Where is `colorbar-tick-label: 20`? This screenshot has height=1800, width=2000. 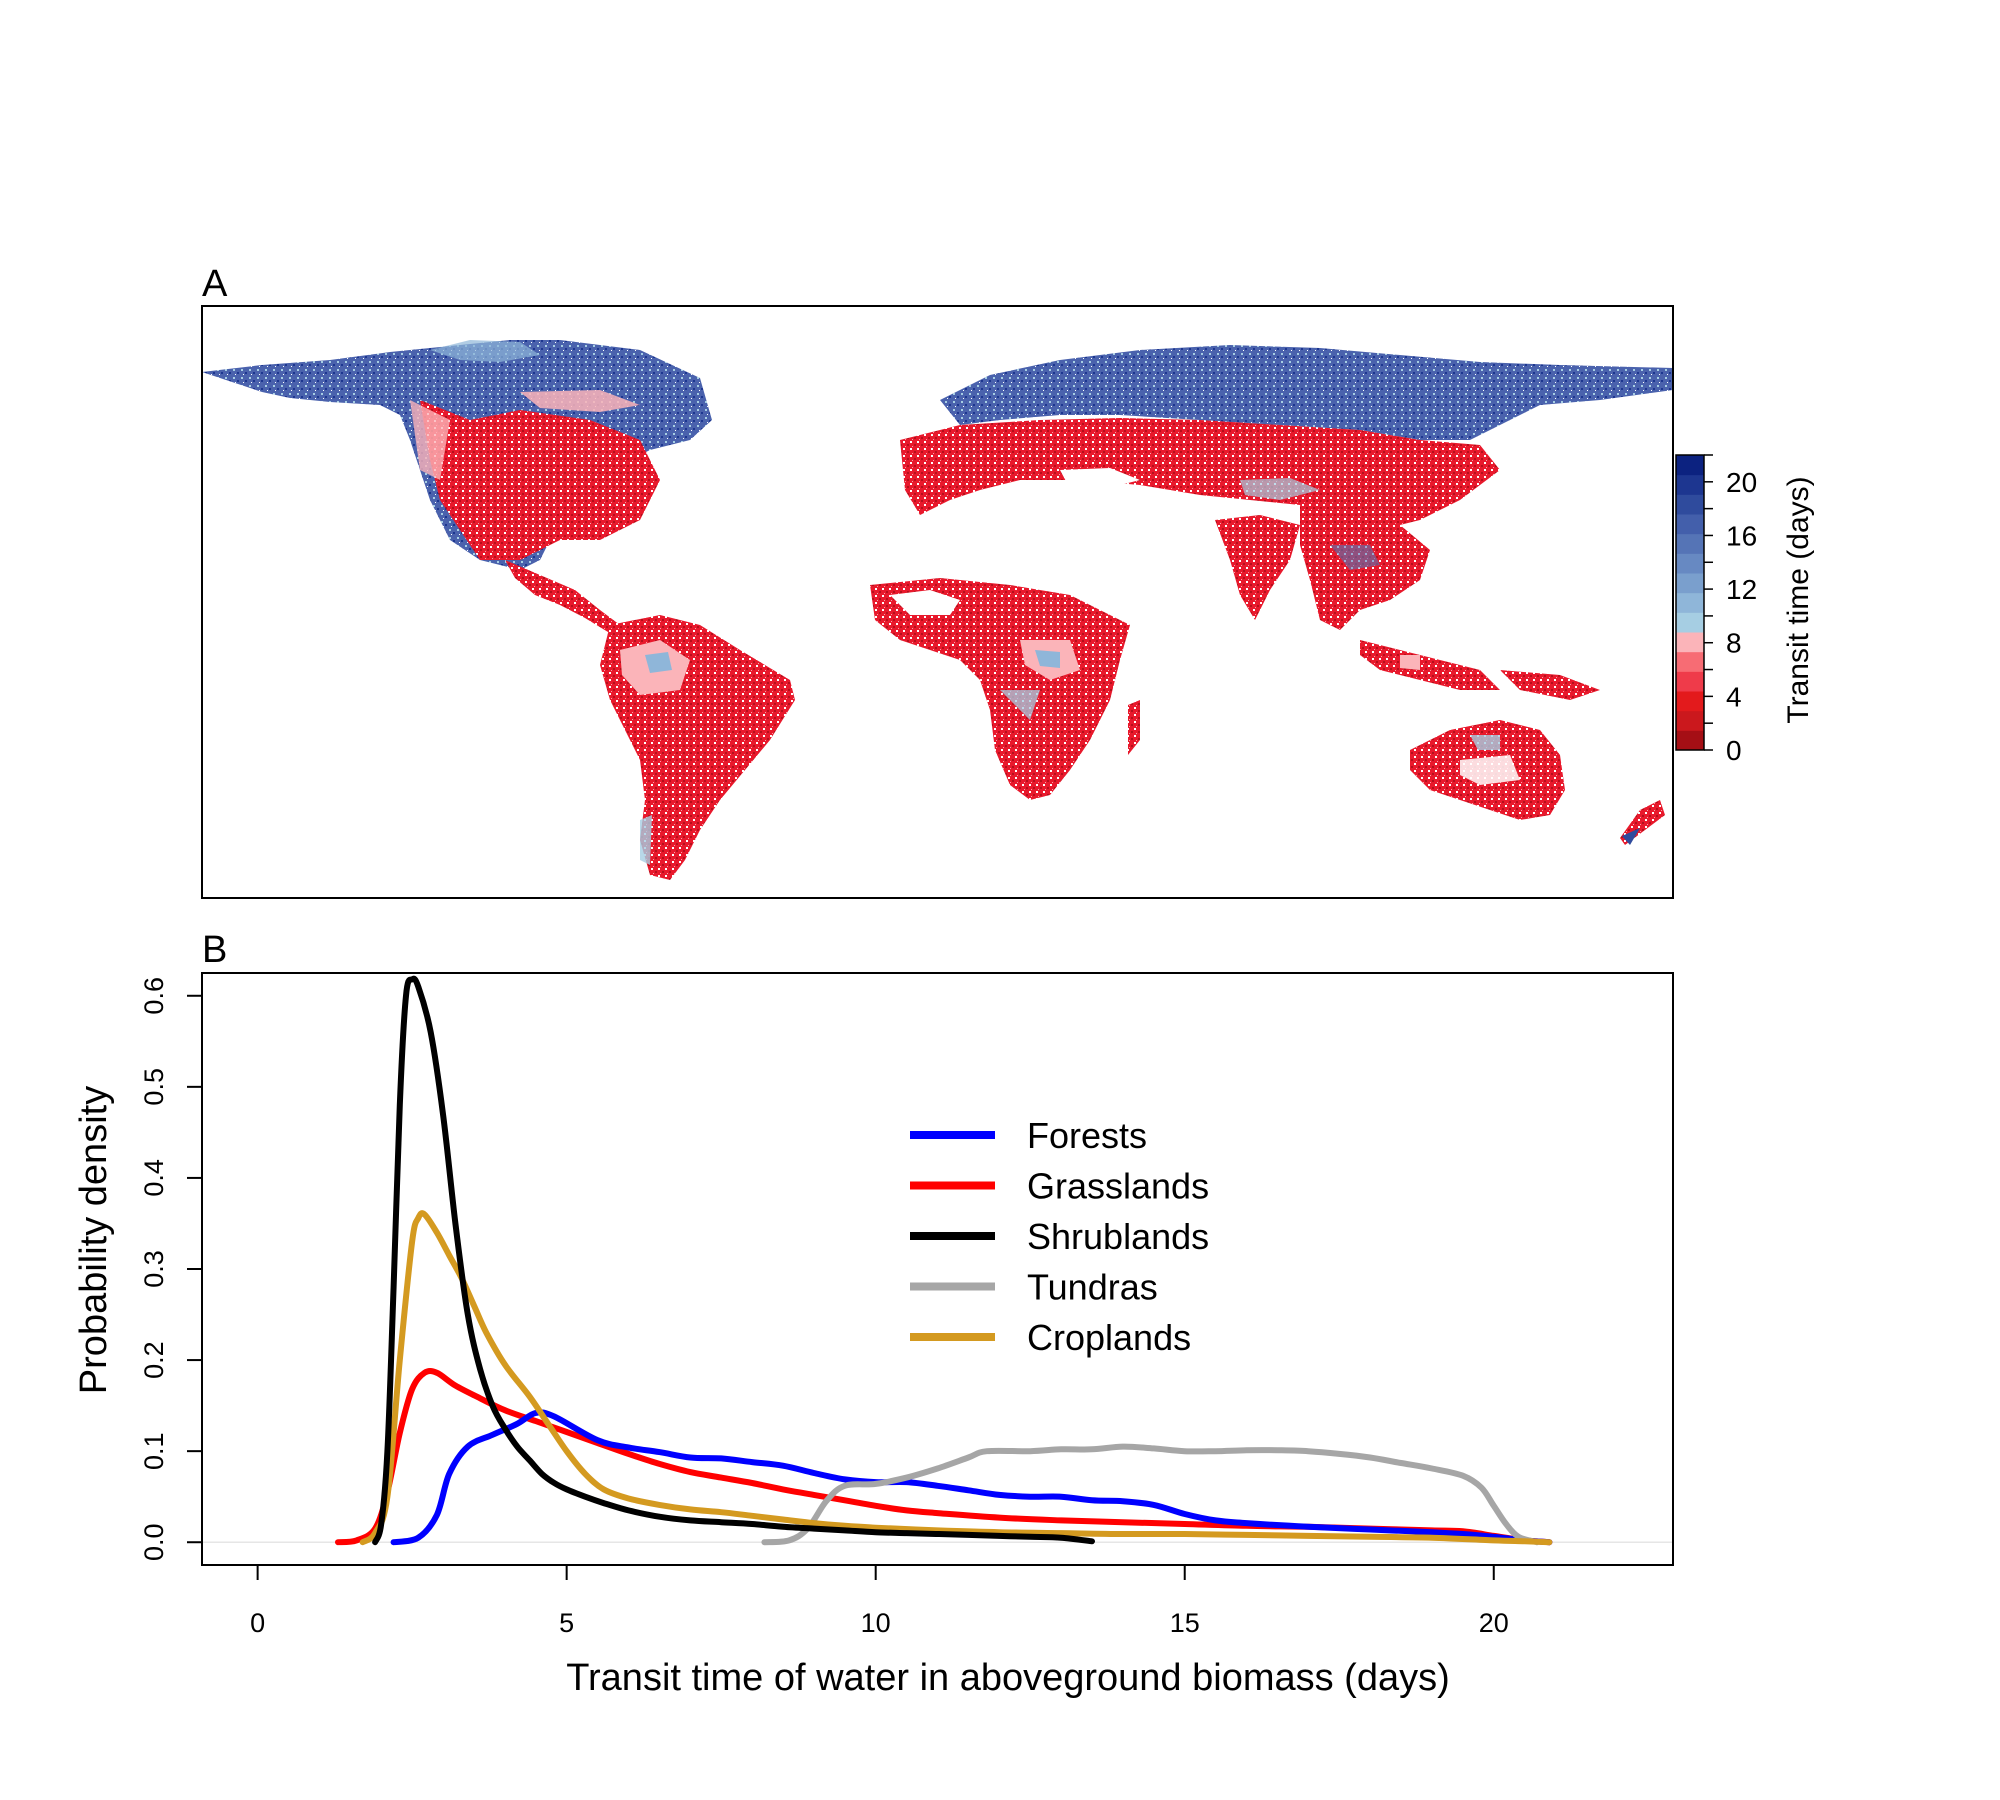
colorbar-tick-label: 20 is located at coordinates (1741, 482).